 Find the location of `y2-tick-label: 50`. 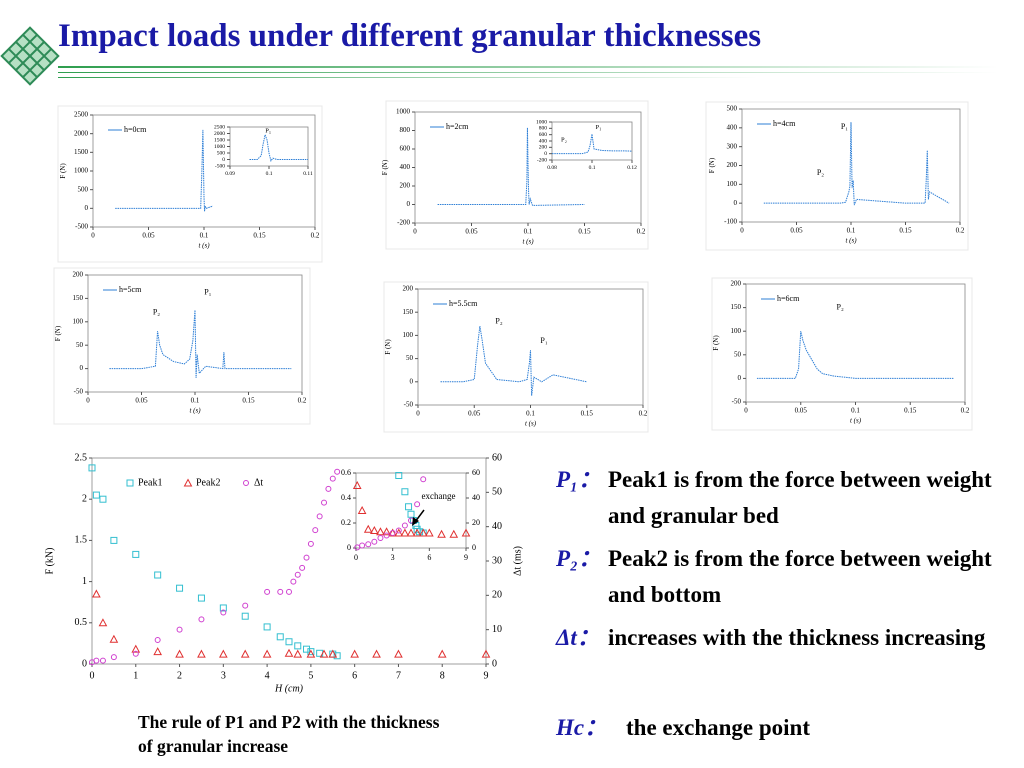

y2-tick-label: 50 is located at coordinates (497, 492).